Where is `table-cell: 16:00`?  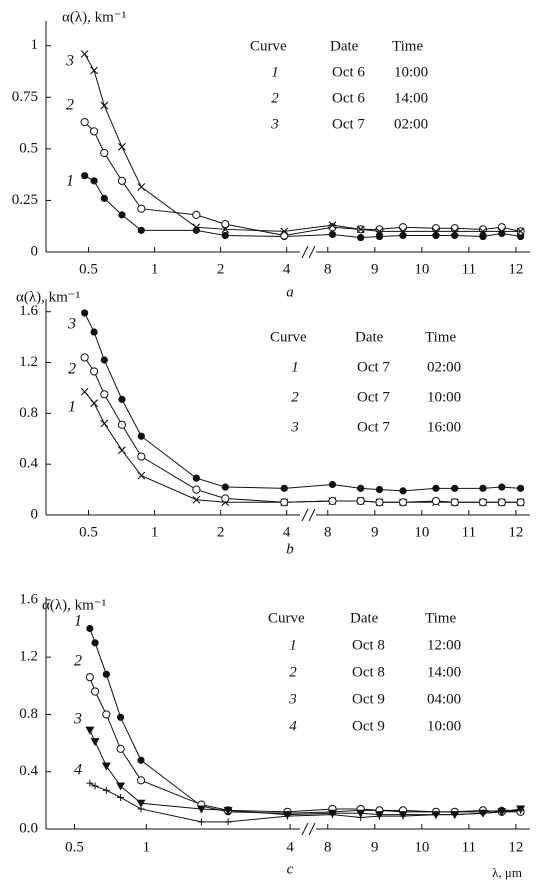 table-cell: 16:00 is located at coordinates (444, 427).